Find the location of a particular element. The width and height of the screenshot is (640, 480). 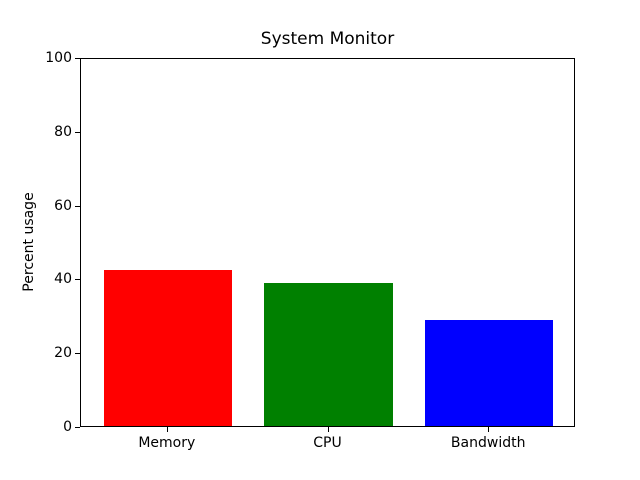

bar-bandwidth is located at coordinates (489, 373).